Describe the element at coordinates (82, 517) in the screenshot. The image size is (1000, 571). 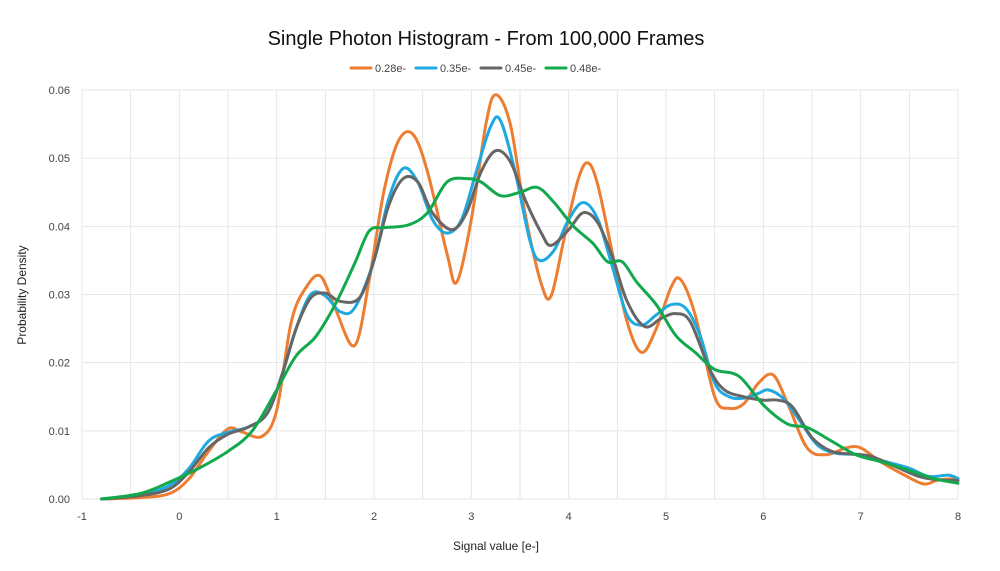
I see `x-tick-label: -1` at that location.